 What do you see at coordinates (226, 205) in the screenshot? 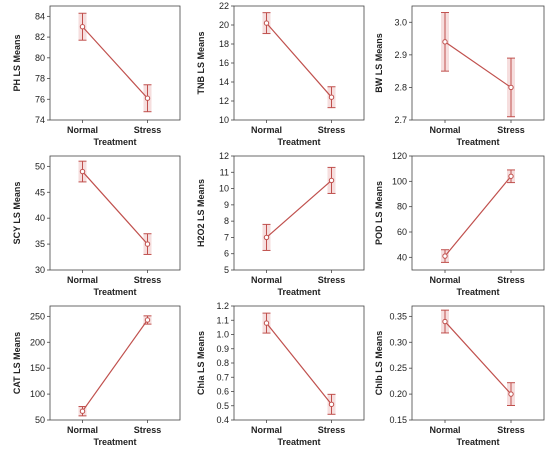
I see `y-tick-label: 9` at bounding box center [226, 205].